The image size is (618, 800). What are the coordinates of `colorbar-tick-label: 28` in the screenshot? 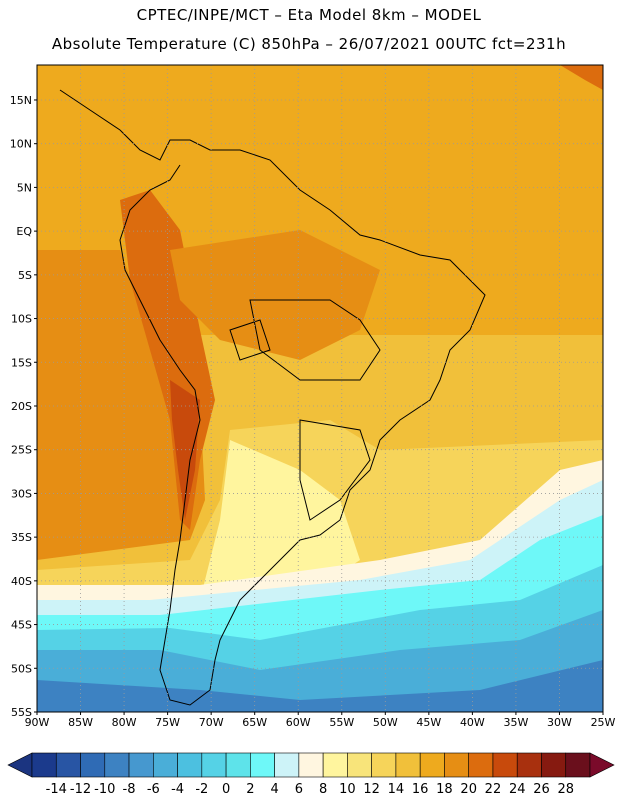 It's located at (565, 789).